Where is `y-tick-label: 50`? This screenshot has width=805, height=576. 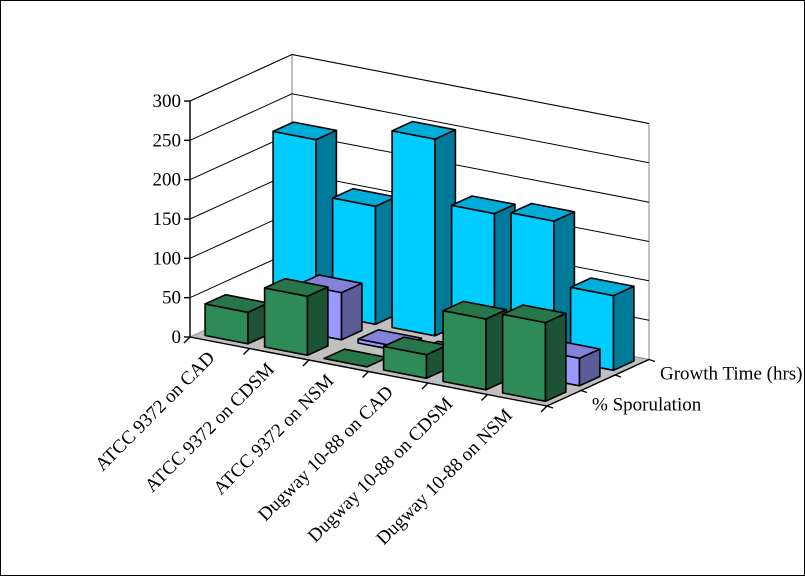
y-tick-label: 50 is located at coordinates (171, 298).